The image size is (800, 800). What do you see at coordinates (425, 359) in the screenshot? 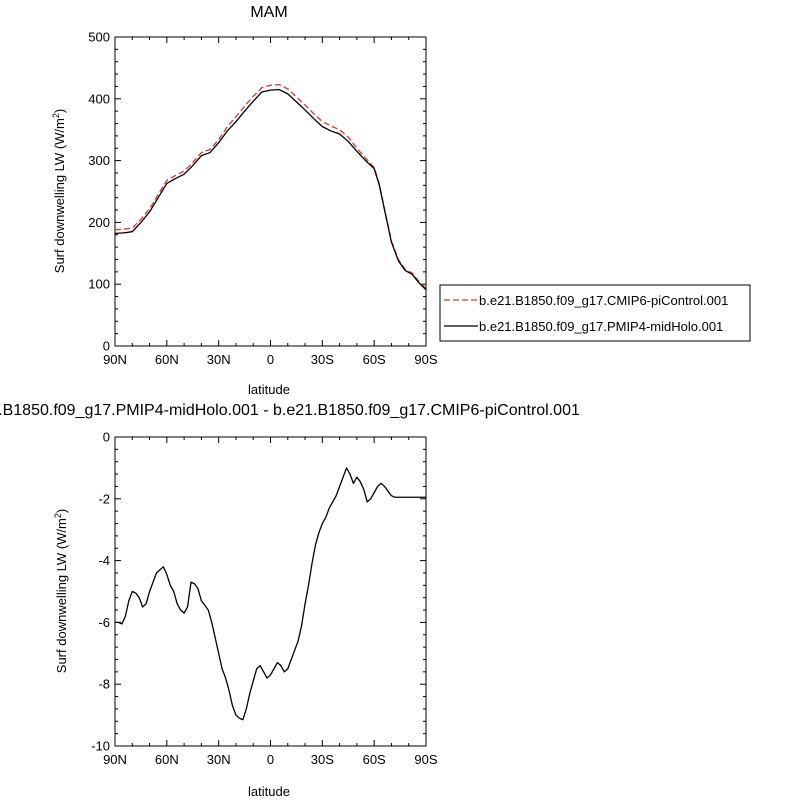
I see `top-xtick-label: 90S` at bounding box center [425, 359].